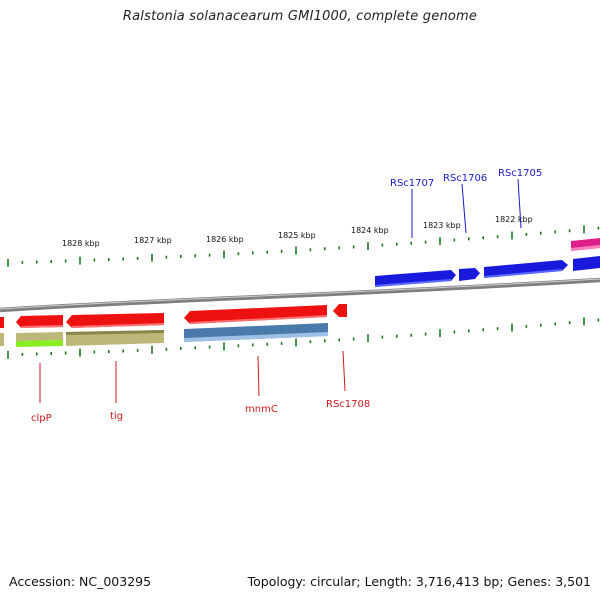 The height and width of the screenshot is (600, 600). What do you see at coordinates (261, 409) in the screenshot?
I see `gene-label-mnmc: mnmC` at bounding box center [261, 409].